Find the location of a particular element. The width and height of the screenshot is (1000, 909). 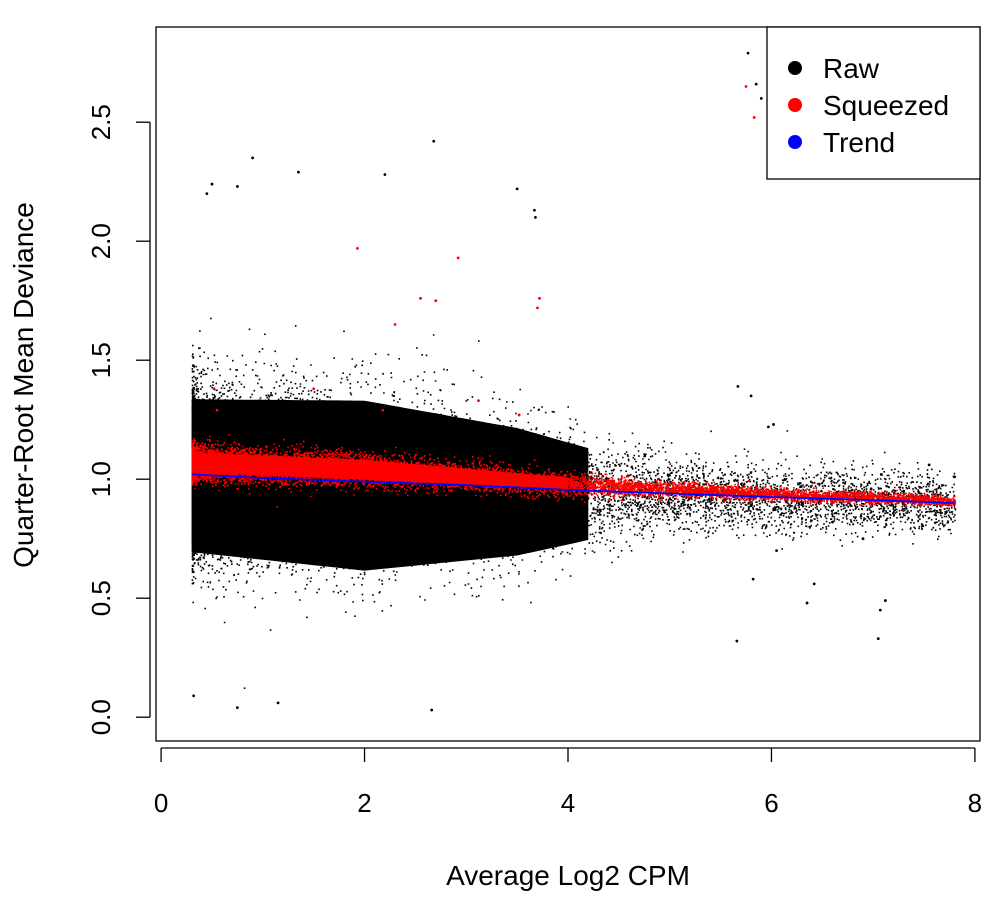

legend-box is located at coordinates (873, 103).